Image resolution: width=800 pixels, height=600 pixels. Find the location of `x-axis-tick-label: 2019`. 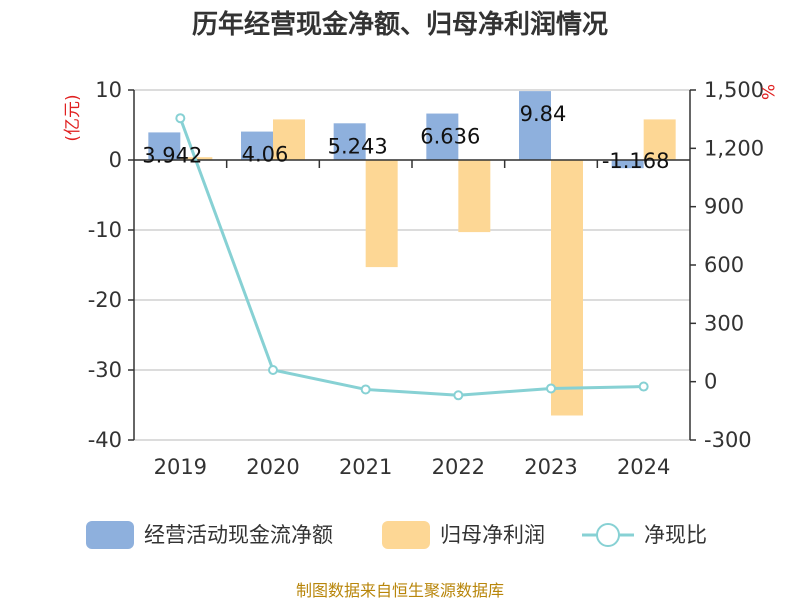

x-axis-tick-label: 2019 is located at coordinates (180, 467).